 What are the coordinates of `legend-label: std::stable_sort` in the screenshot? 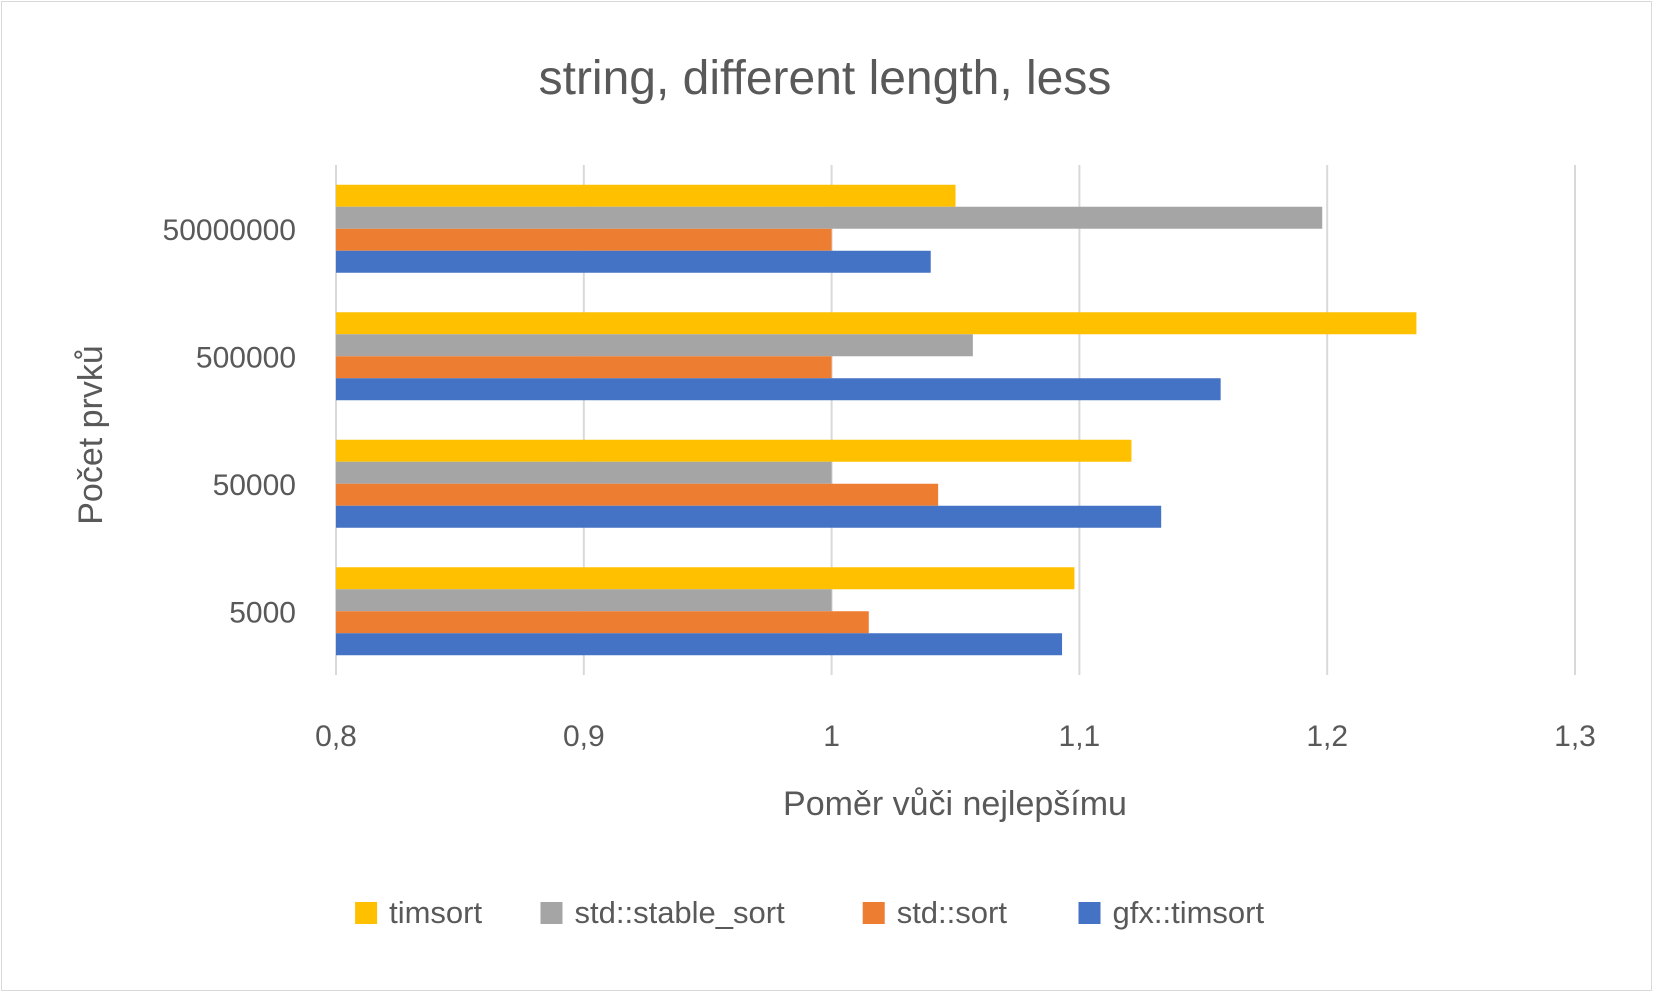 It's located at (680, 912).